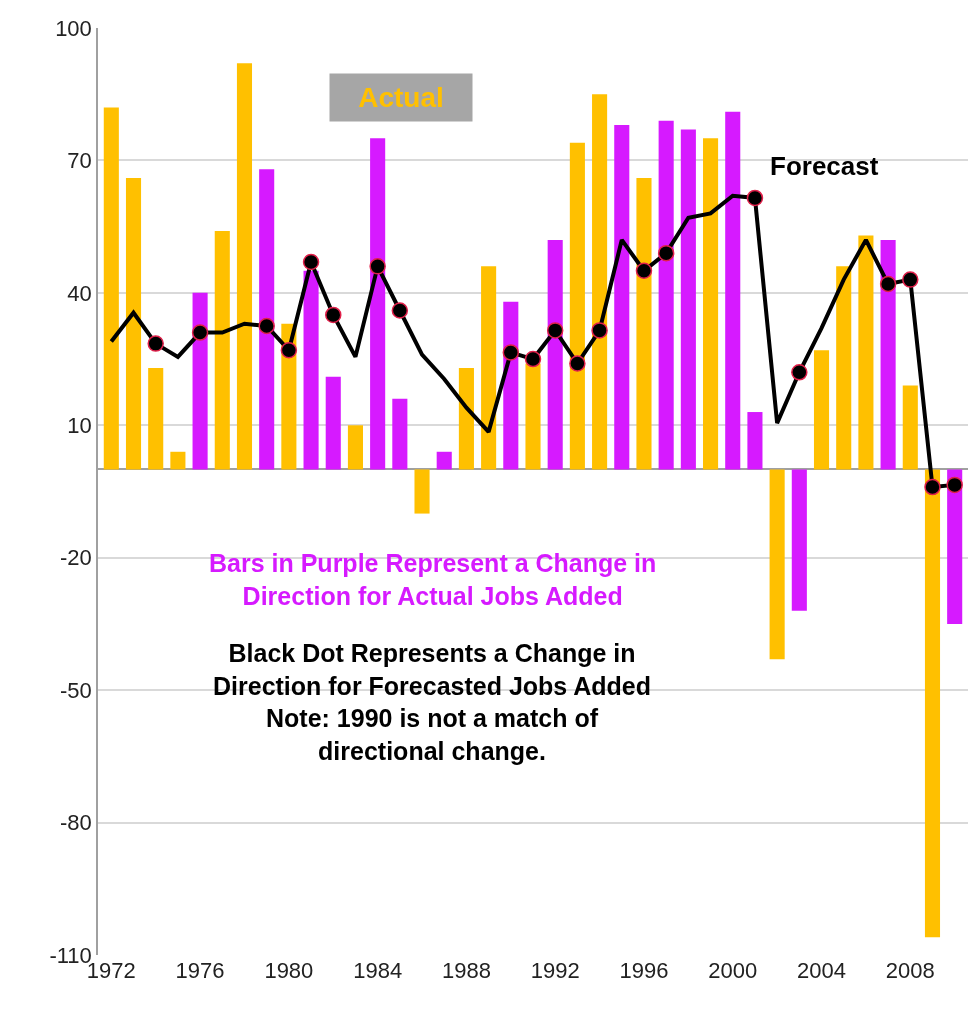 This screenshot has height=1024, width=968. What do you see at coordinates (821, 970) in the screenshot?
I see `x-tick-label: 2004` at bounding box center [821, 970].